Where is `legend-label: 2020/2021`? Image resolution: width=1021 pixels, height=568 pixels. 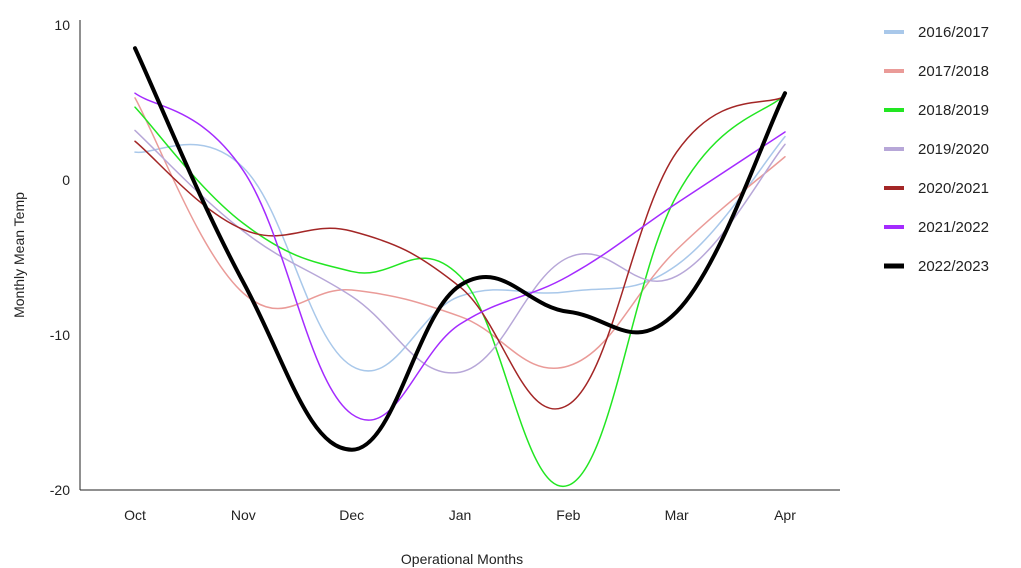 legend-label: 2020/2021 is located at coordinates (953, 188).